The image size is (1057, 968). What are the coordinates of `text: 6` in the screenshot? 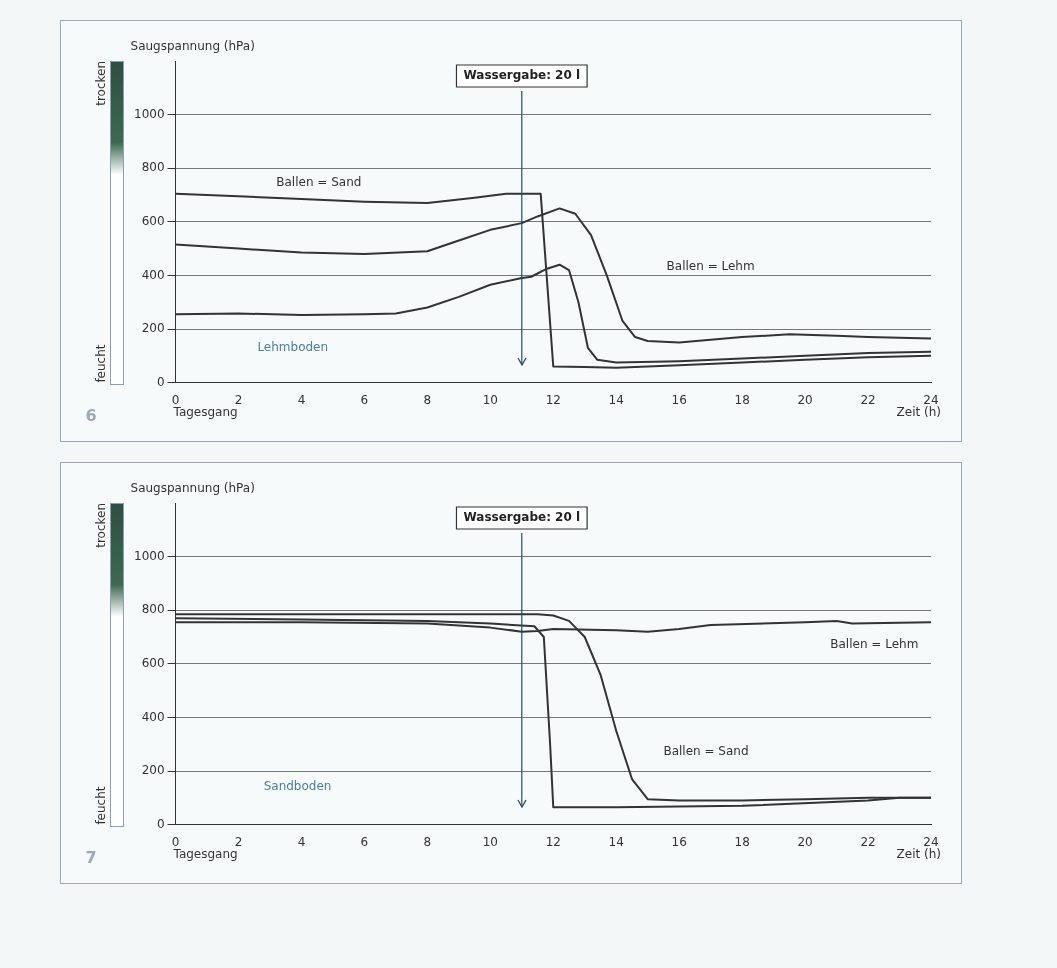 It's located at (91, 415).